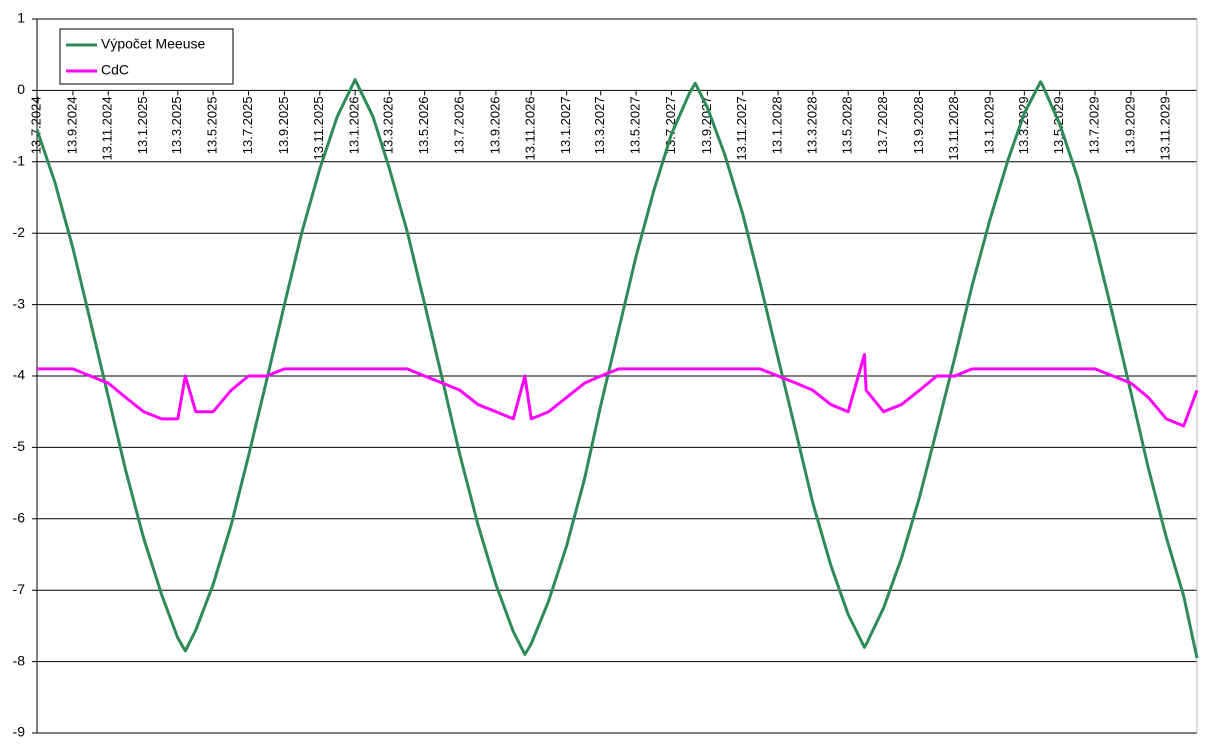 The width and height of the screenshot is (1210, 746). I want to click on x-tick-label: 13.11.2027, so click(741, 128).